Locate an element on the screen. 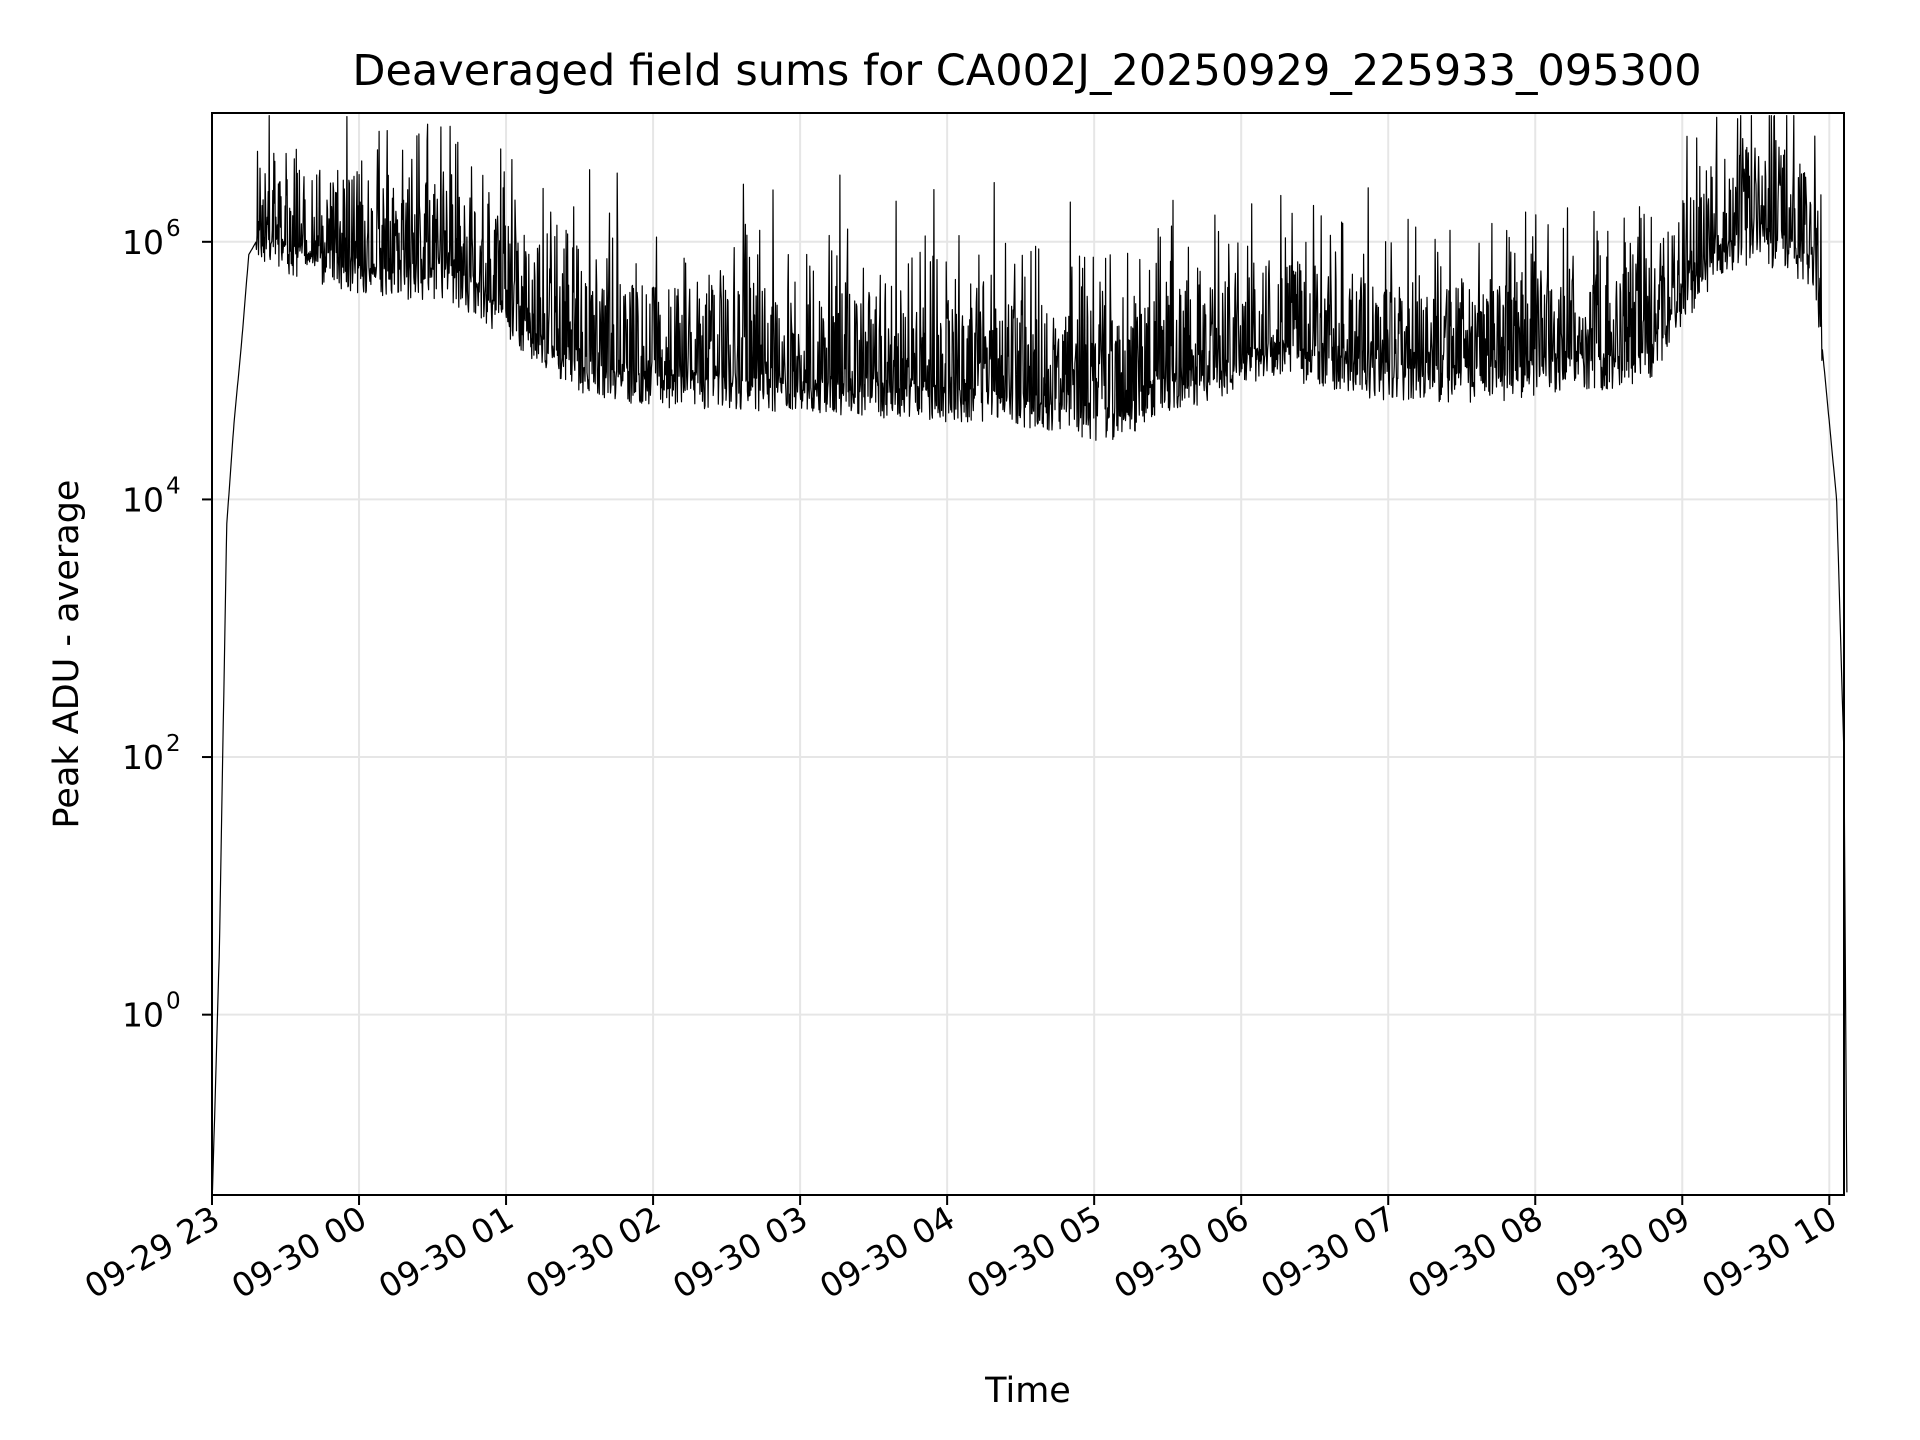  x-tick-label: 09-30 06 is located at coordinates (1181, 1252).